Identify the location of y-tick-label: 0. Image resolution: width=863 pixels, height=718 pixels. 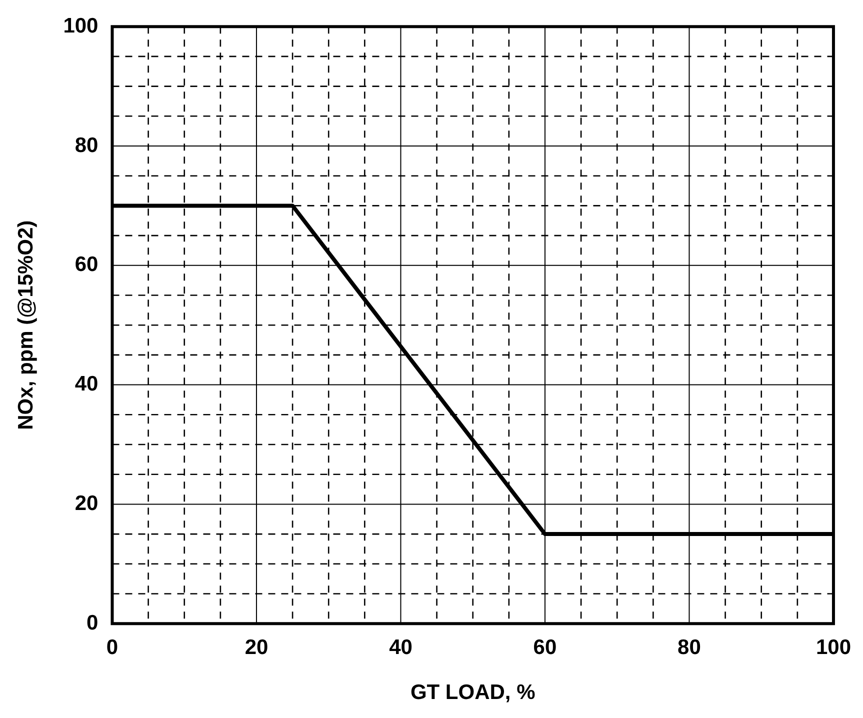
(92, 622).